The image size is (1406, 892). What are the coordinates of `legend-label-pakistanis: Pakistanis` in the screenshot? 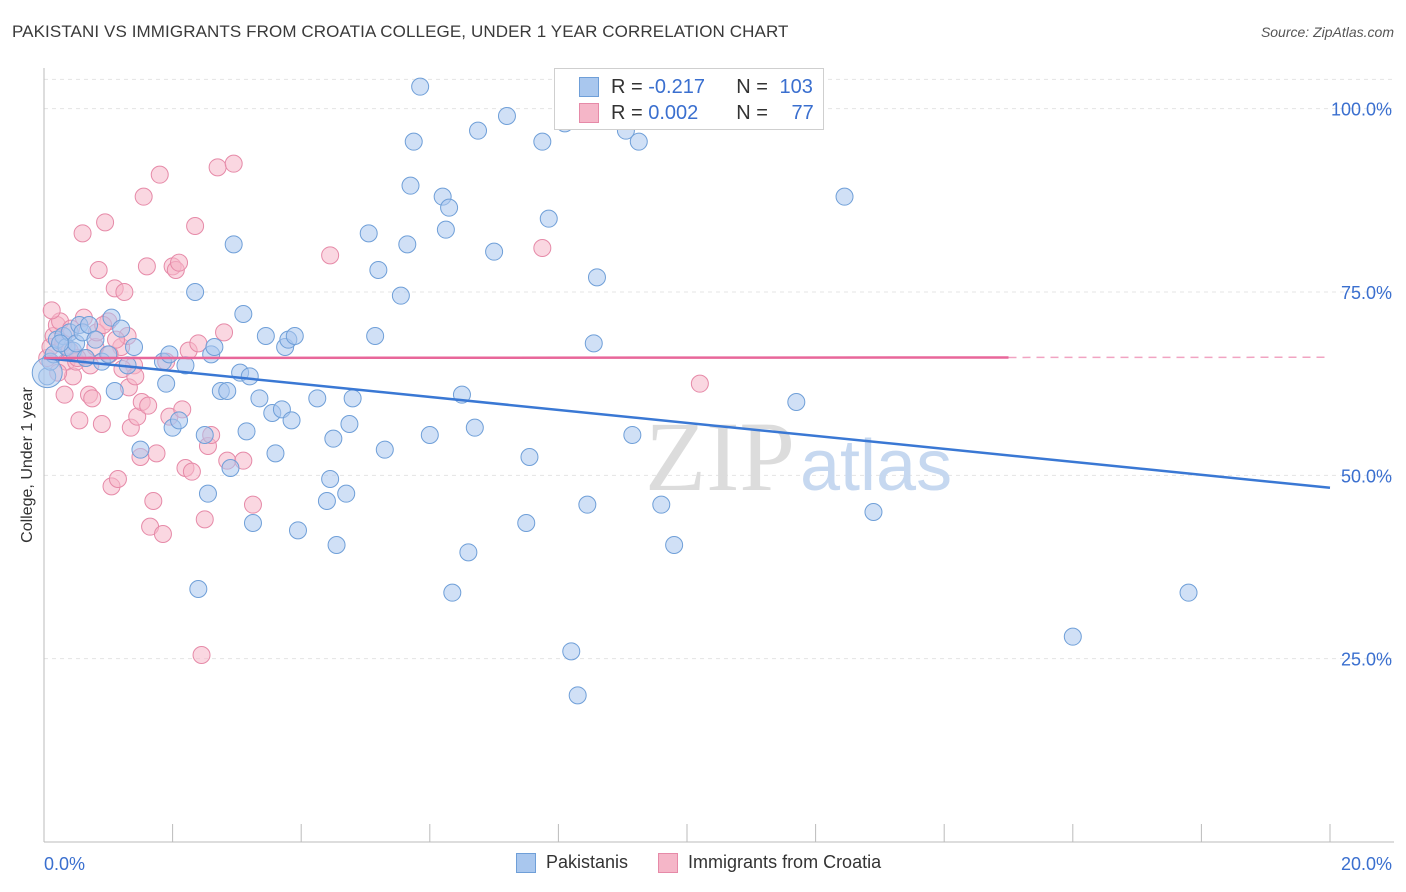 It's located at (587, 862).